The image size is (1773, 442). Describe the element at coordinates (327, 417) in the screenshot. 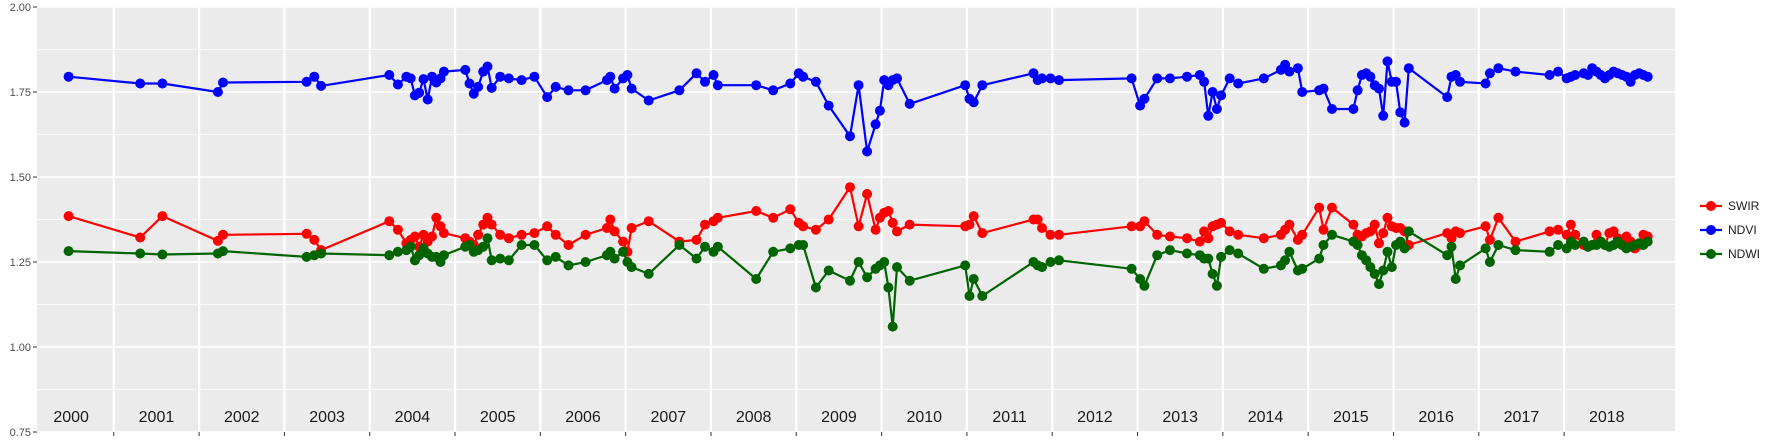

I see `year-label: 2003` at that location.